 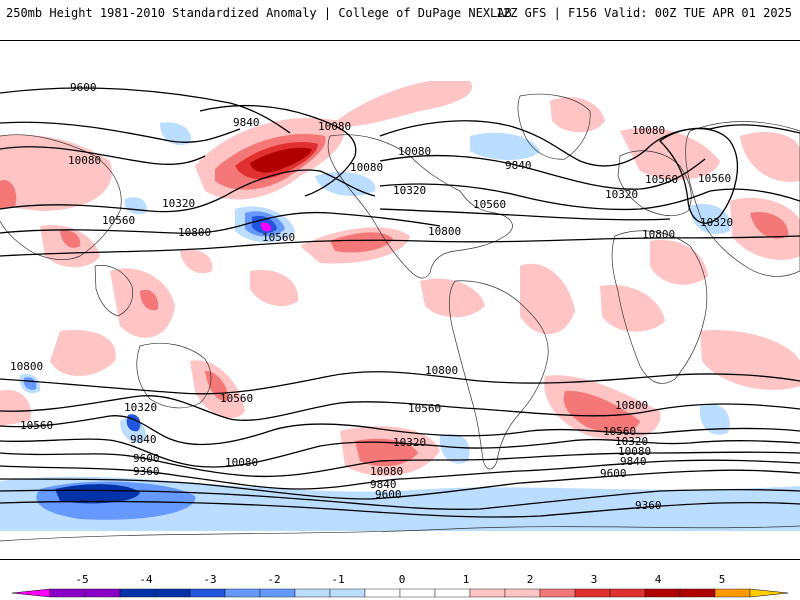 I want to click on coastline-europe, so click(x=654, y=183).